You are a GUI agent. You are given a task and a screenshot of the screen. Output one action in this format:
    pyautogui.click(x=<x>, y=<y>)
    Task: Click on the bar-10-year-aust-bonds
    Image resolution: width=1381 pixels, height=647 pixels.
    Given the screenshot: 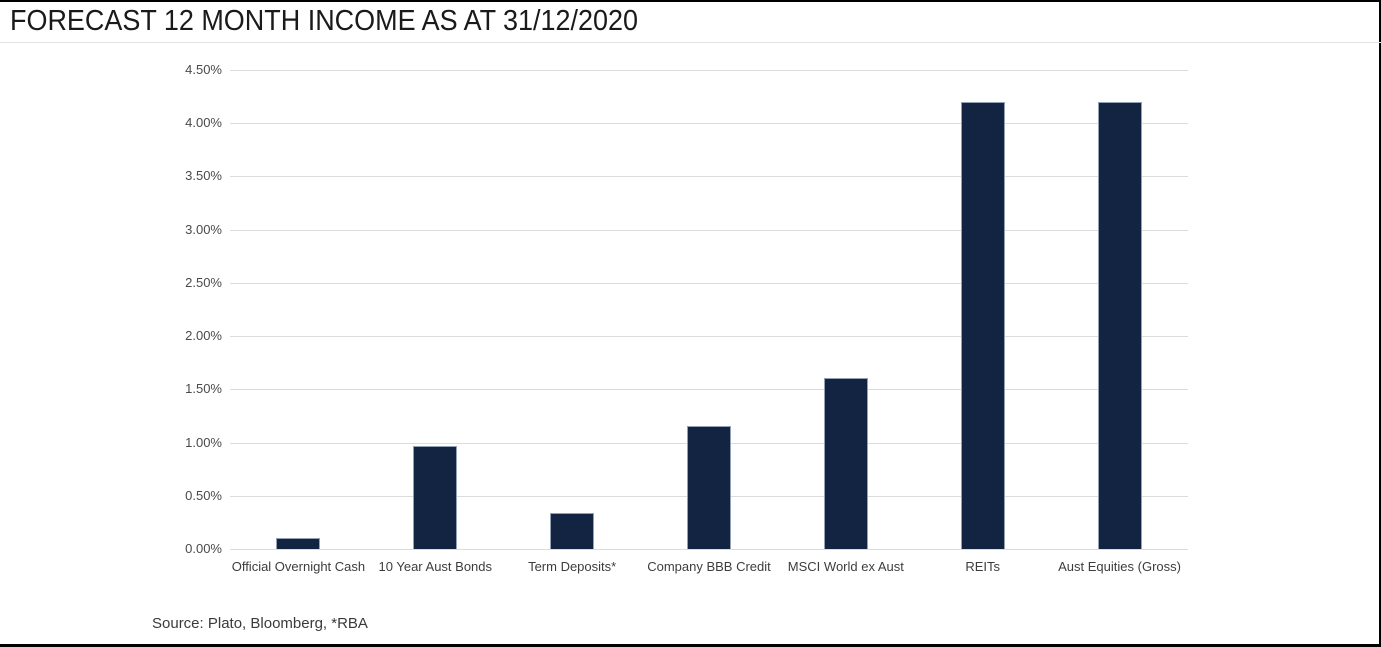 What is the action you would take?
    pyautogui.click(x=435, y=497)
    